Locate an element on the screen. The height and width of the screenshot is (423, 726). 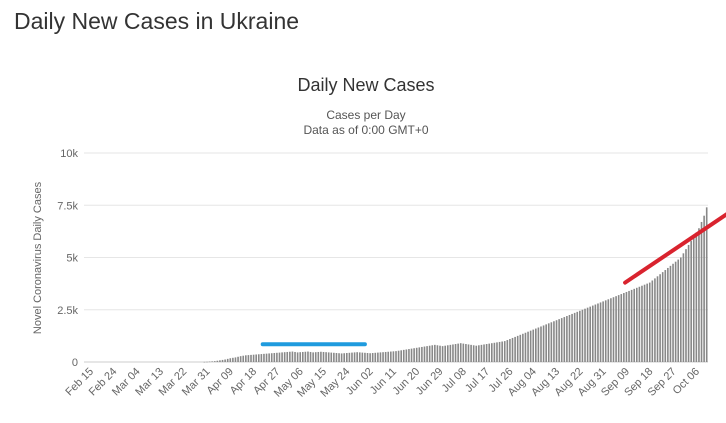
x-tick-label: Oct 06 is located at coordinates (686, 381).